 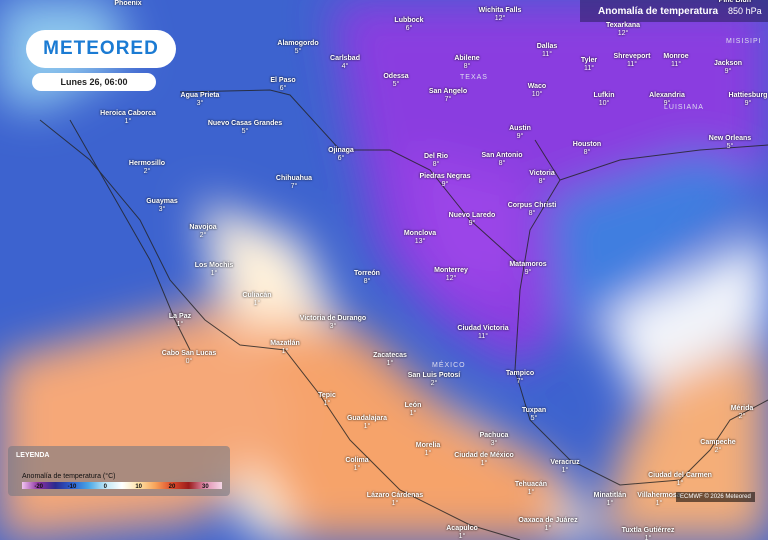 I want to click on region-label: MISISIPI, so click(x=744, y=41).